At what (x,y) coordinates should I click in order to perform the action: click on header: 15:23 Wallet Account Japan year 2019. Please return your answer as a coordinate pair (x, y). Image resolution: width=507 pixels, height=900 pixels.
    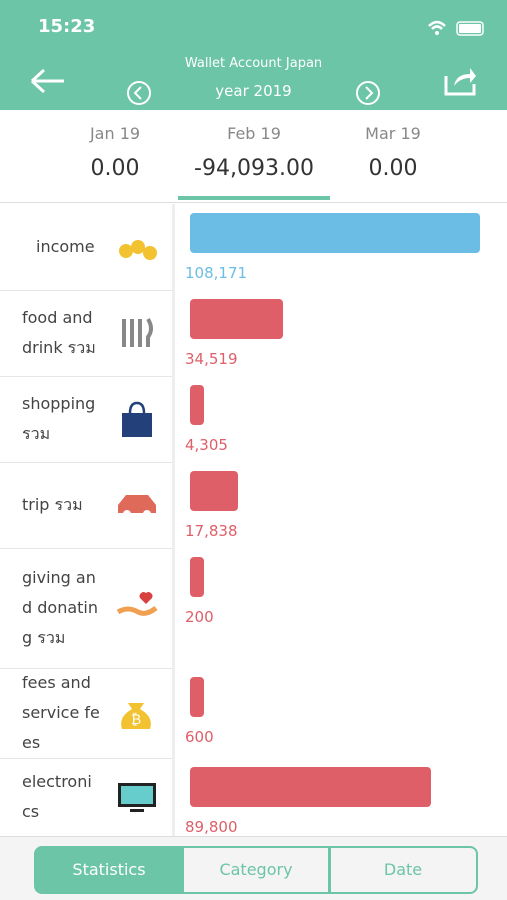
    Looking at the image, I should click on (253, 55).